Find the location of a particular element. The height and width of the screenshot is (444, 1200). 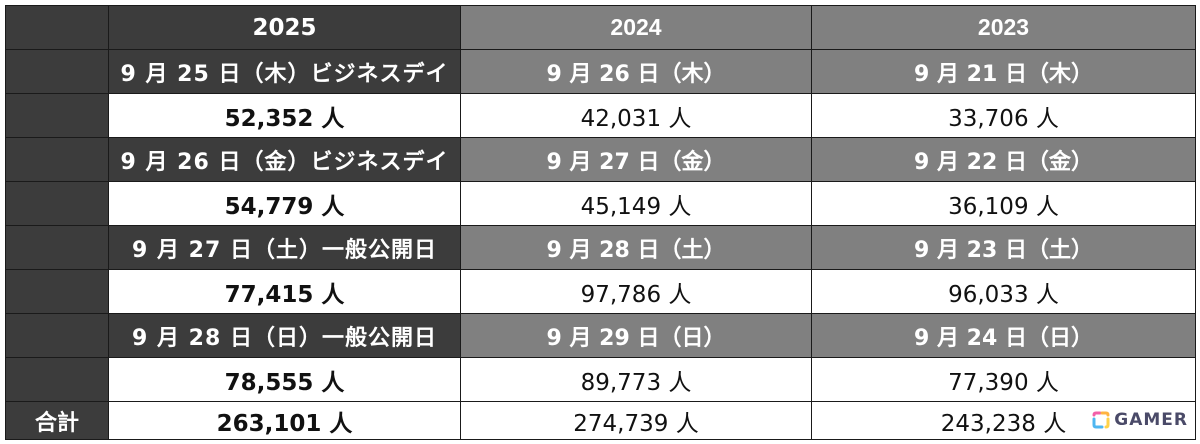

value-cell-2024: 89,773 人 is located at coordinates (636, 379).